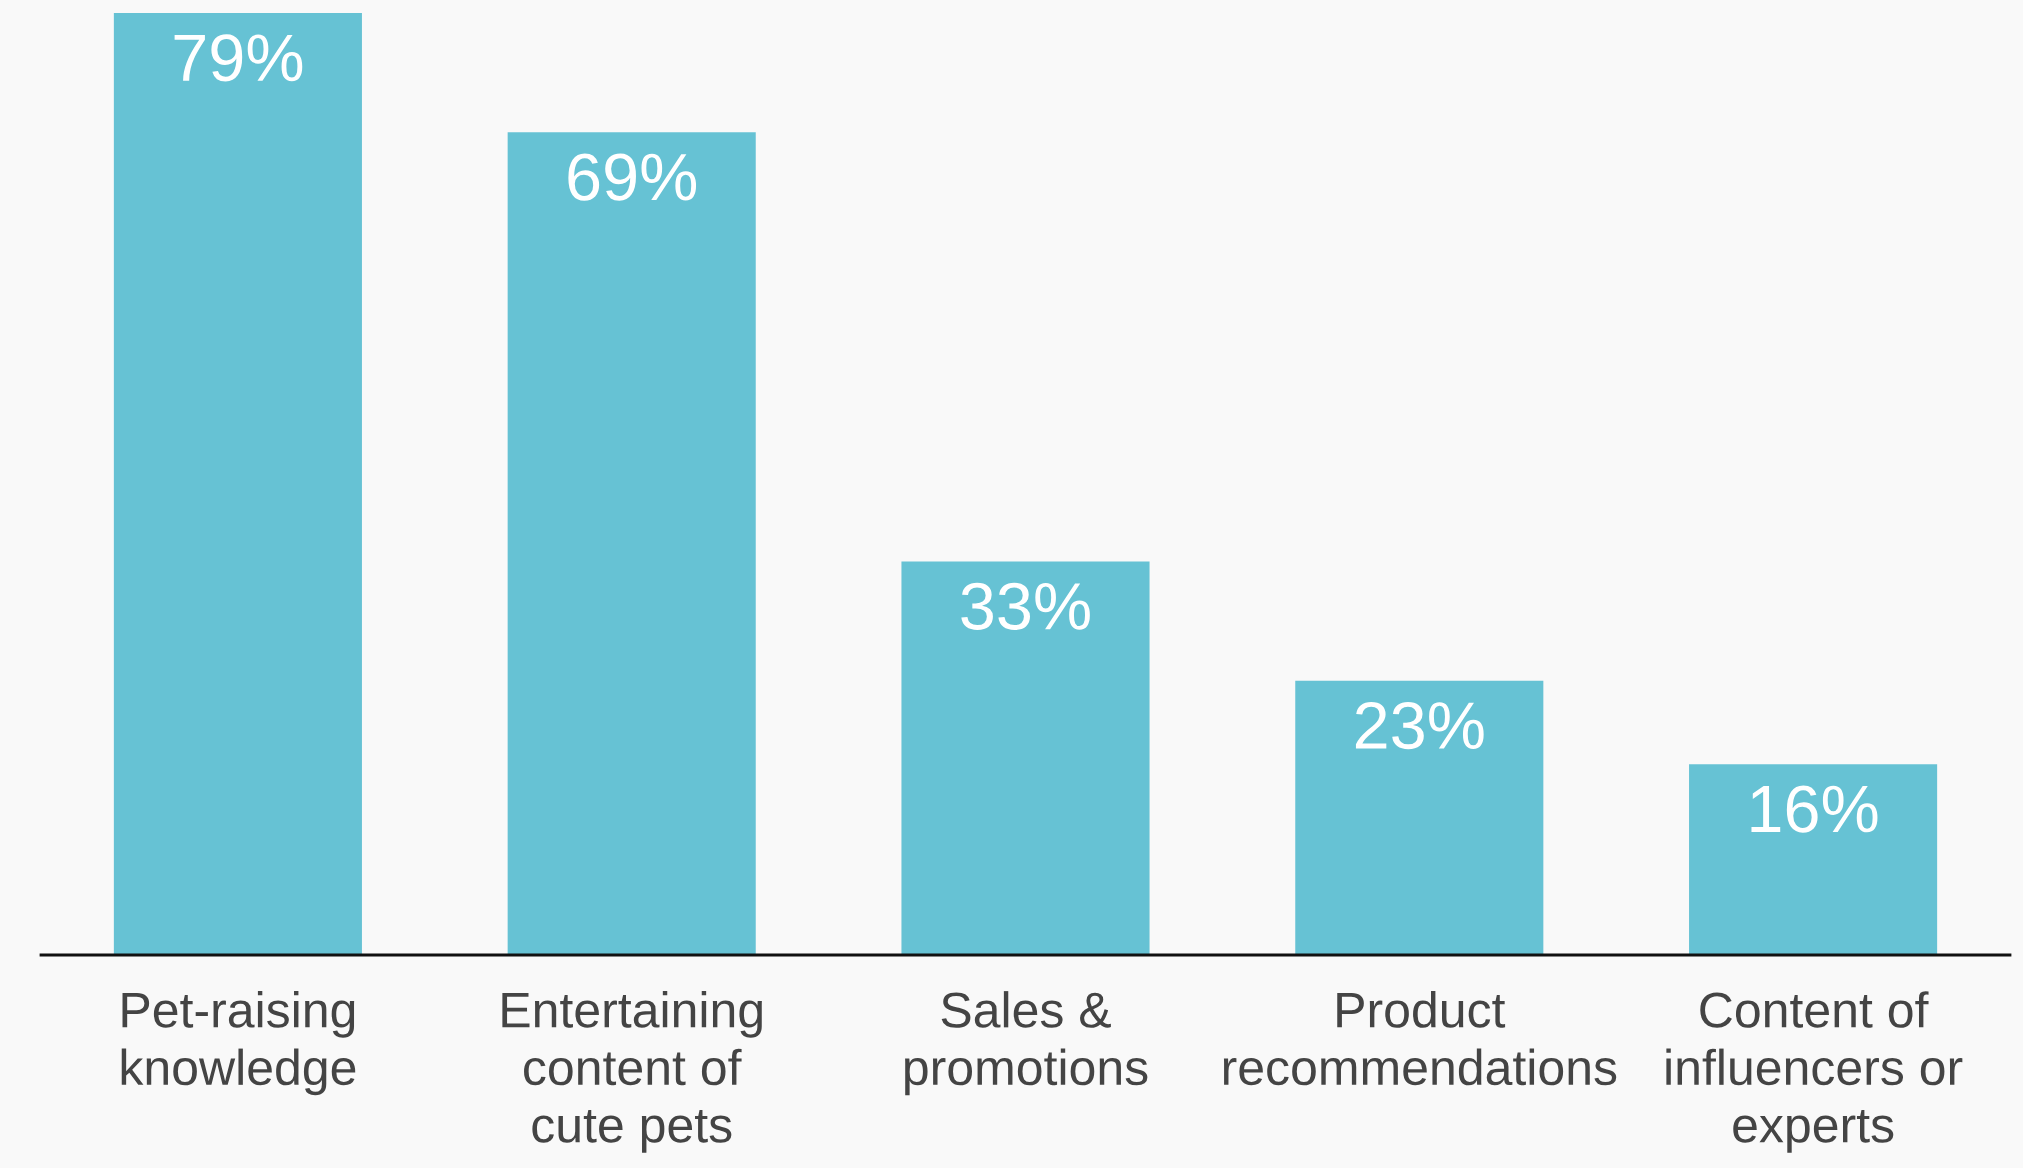 The image size is (2023, 1168). I want to click on x-tick-label: Pet-raising knowledge, so click(238, 1043).